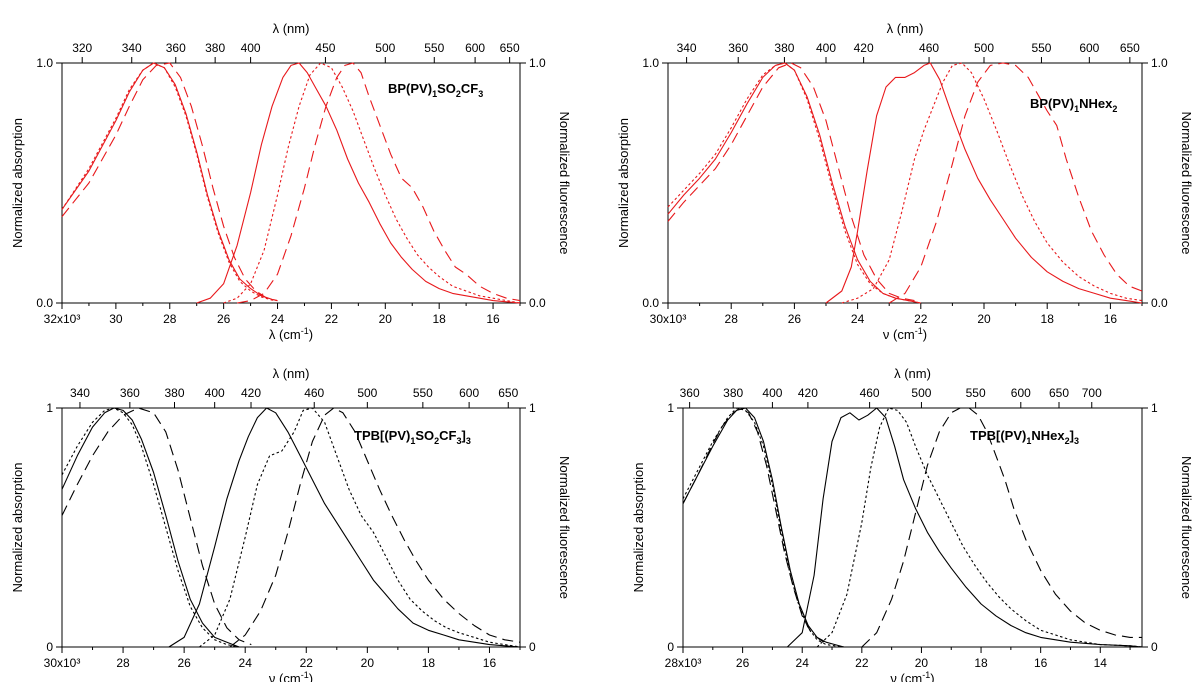  What do you see at coordinates (170, 319) in the screenshot?
I see `x-tick-label: 28` at bounding box center [170, 319].